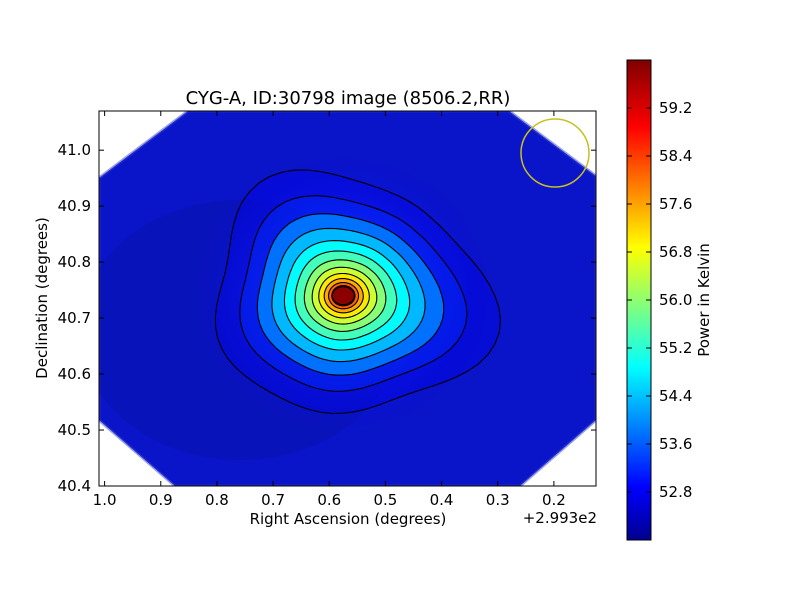 This screenshot has width=800, height=600. What do you see at coordinates (74, 430) in the screenshot?
I see `y-tick-label: 40.5` at bounding box center [74, 430].